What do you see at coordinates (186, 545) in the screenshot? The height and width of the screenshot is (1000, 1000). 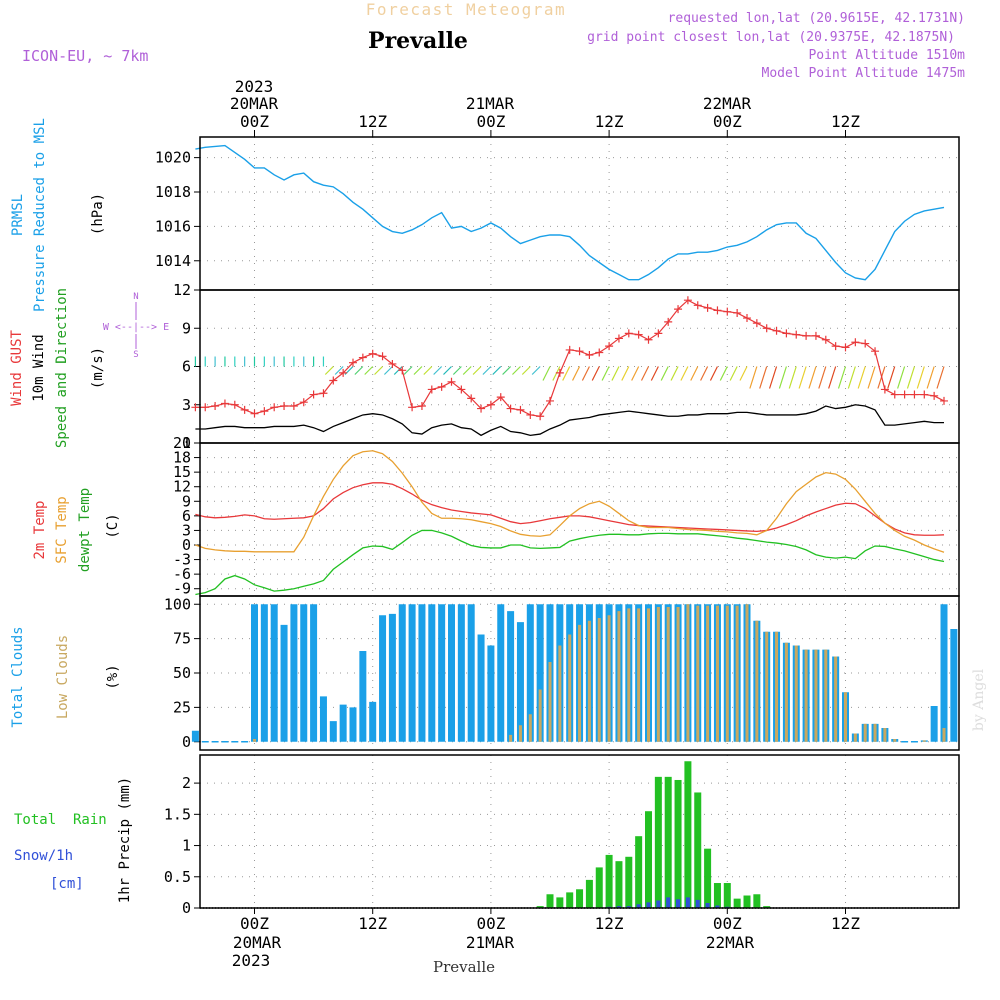 I see `y-tick-label: 0` at bounding box center [186, 545].